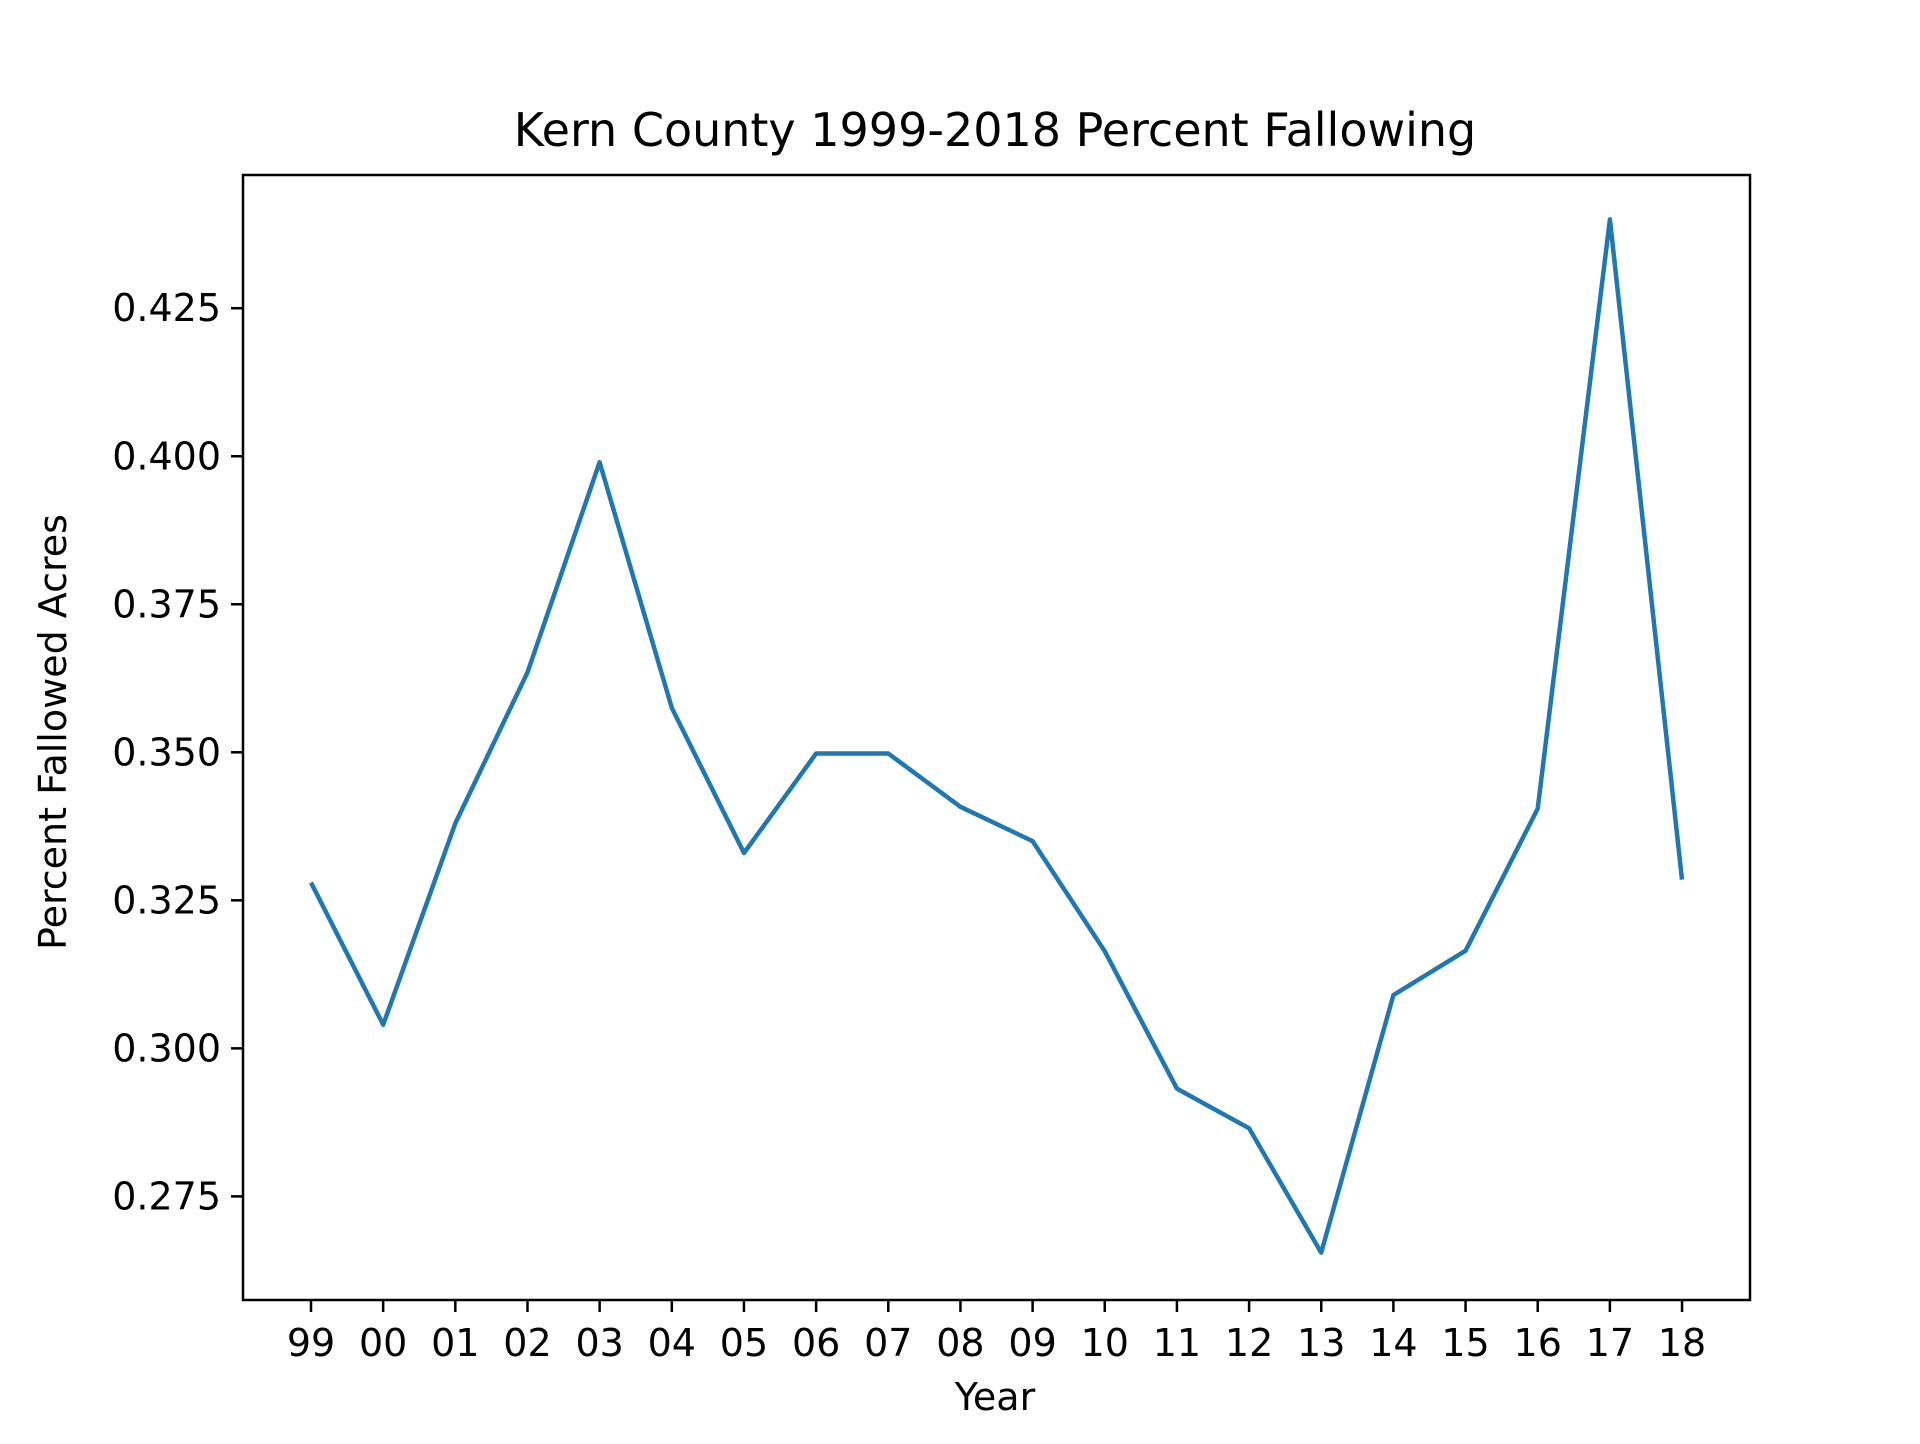  Describe the element at coordinates (960, 1343) in the screenshot. I see `x-tick-label: 08` at that location.